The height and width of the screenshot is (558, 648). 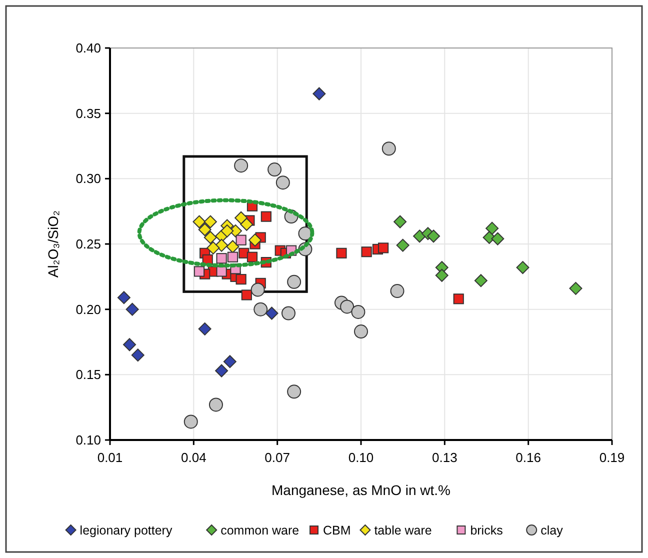 I want to click on y-tick-label: 0.15, so click(x=88, y=374).